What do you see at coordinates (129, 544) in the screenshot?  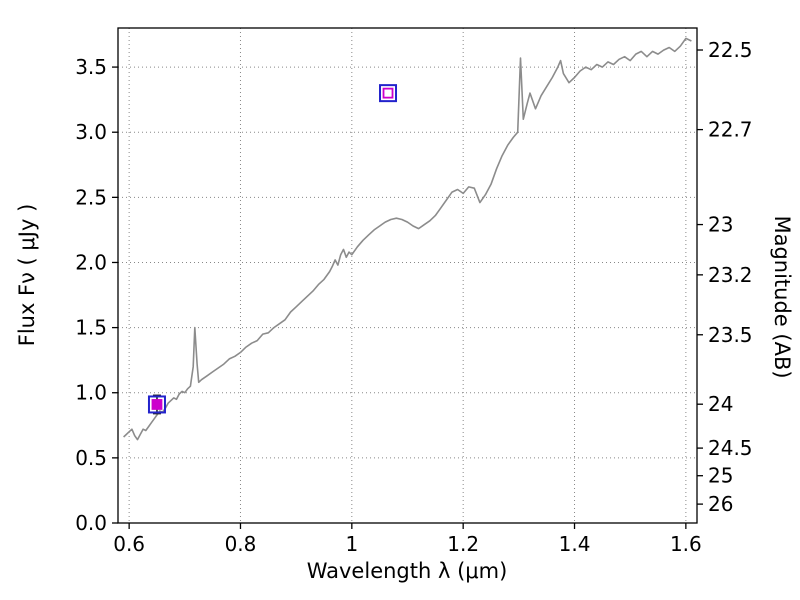 I see `x-tick-label: 0.6` at bounding box center [129, 544].